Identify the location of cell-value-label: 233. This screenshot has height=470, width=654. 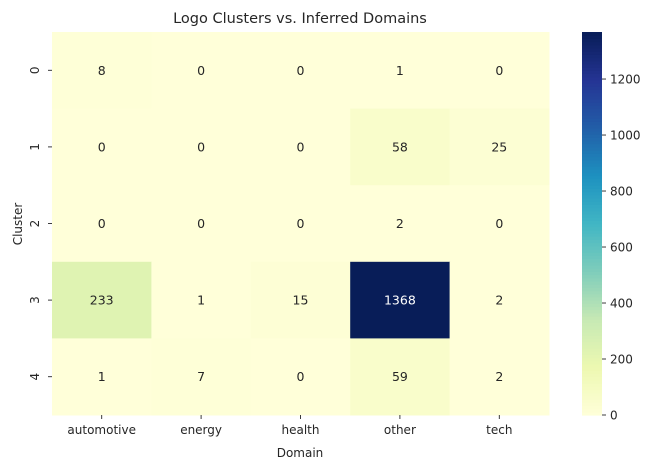
(102, 300).